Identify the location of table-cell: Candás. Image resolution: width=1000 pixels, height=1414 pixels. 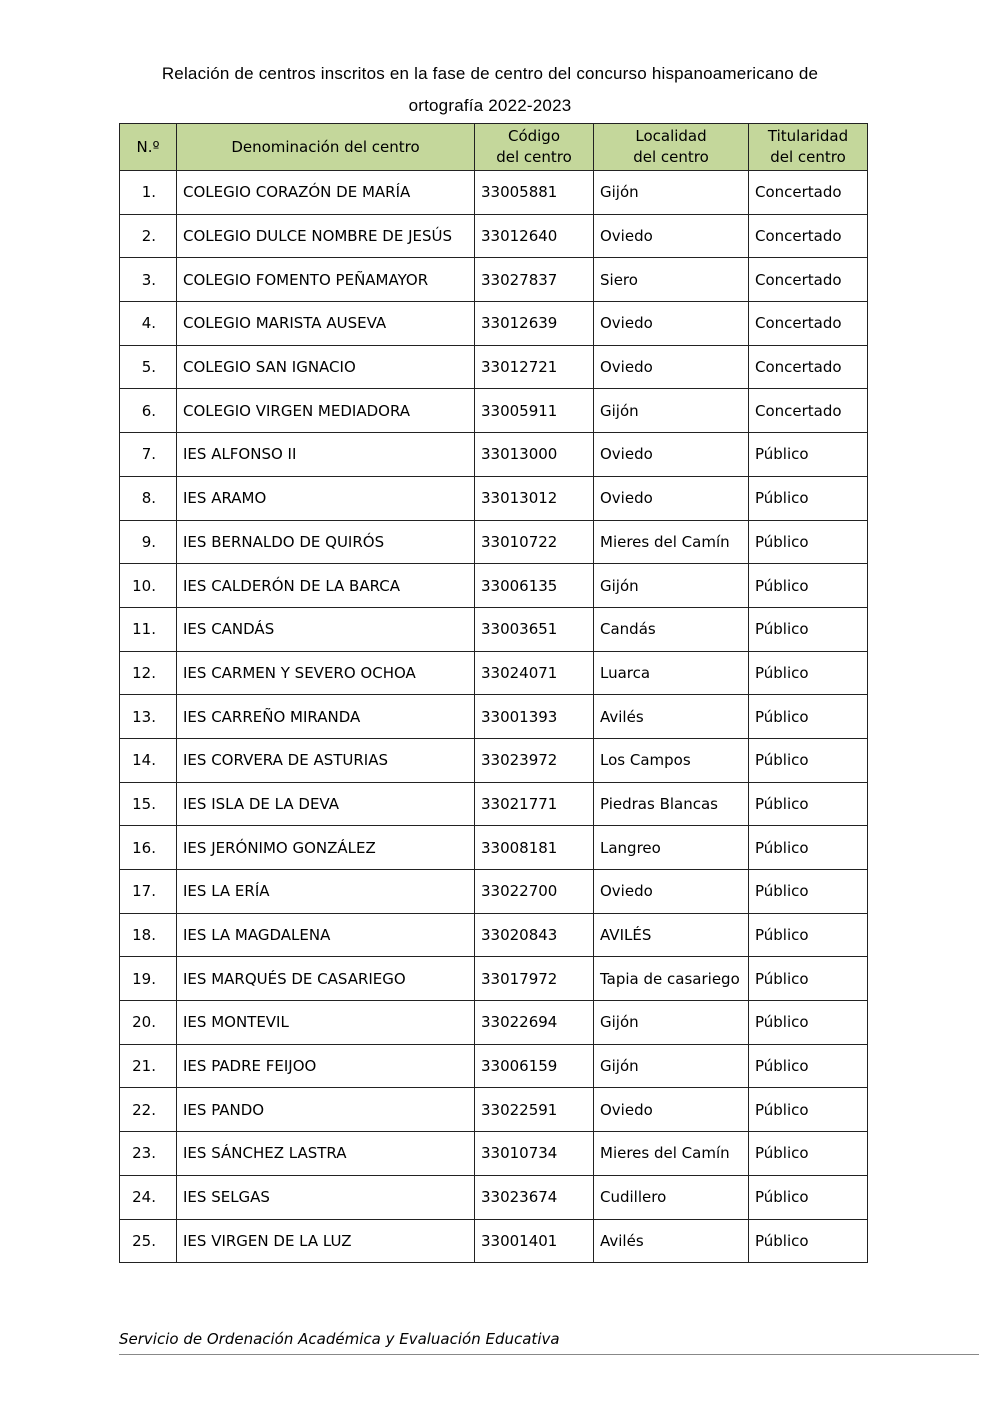
(671, 629).